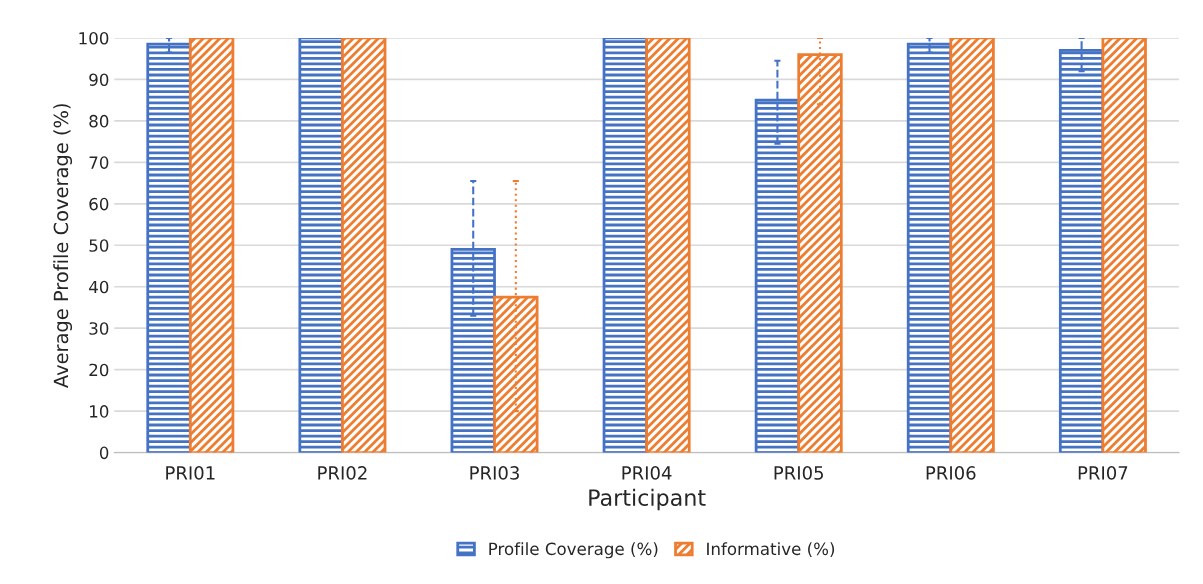 The width and height of the screenshot is (1203, 584). What do you see at coordinates (99, 121) in the screenshot?
I see `y-tick-label: 80` at bounding box center [99, 121].